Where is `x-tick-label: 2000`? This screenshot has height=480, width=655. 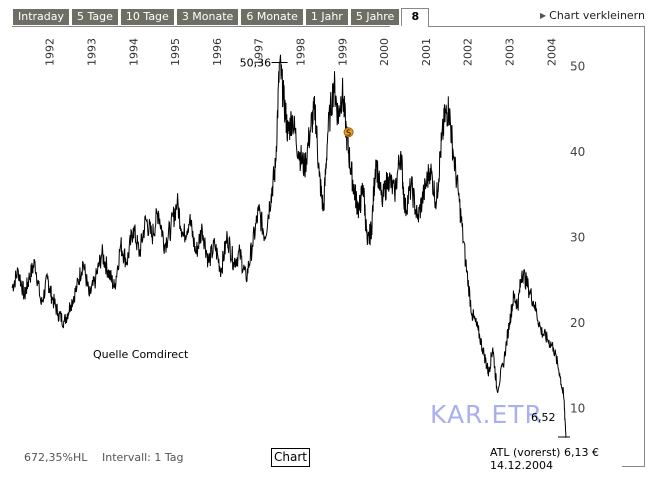 x-tick-label: 2000 is located at coordinates (384, 52).